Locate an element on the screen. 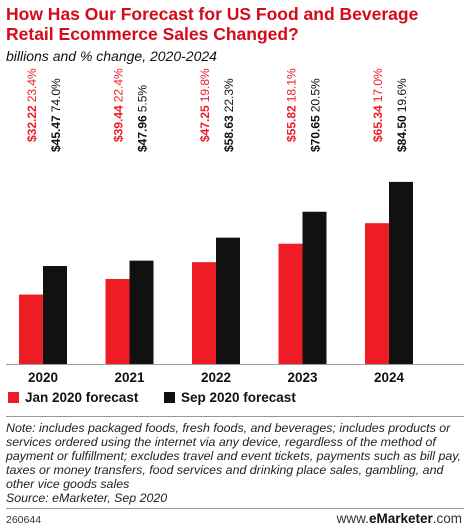  pct-label: 19.6% is located at coordinates (402, 95).